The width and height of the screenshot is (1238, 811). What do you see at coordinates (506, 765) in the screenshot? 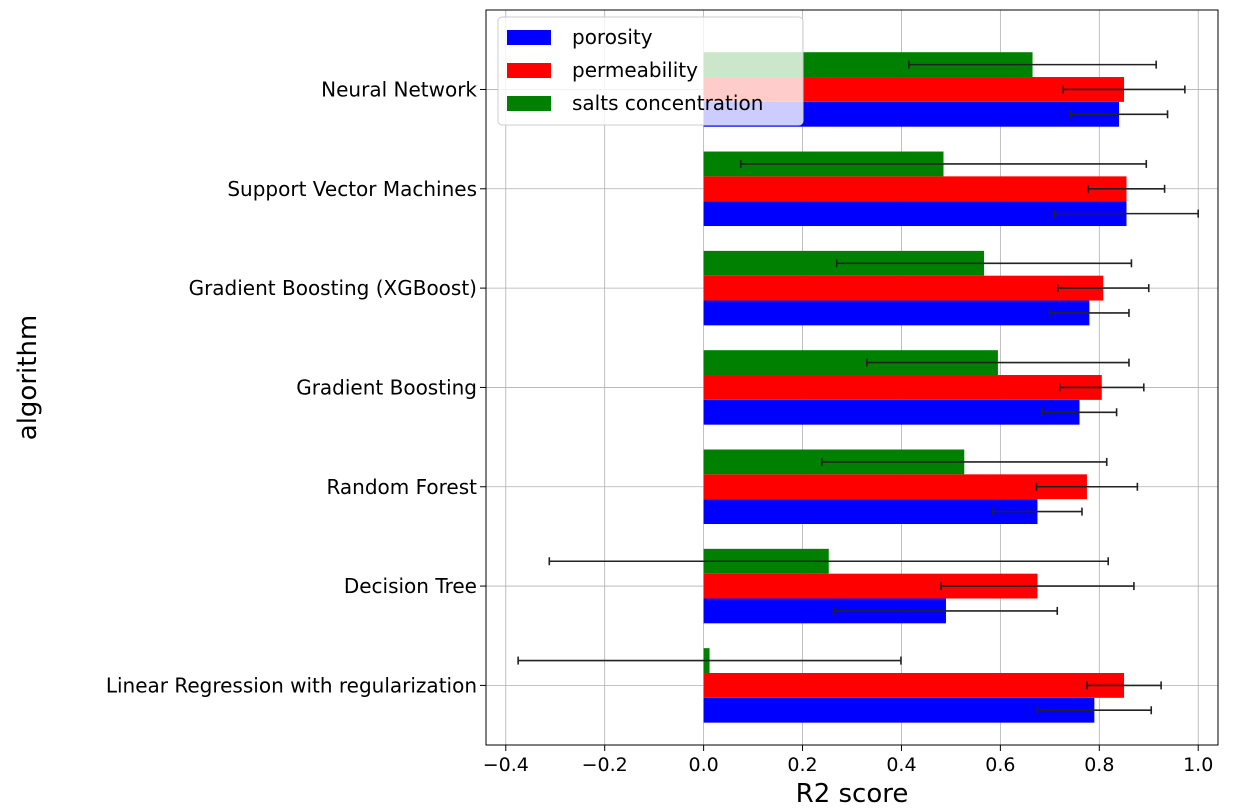
I see `x-tick-label: −0.4` at bounding box center [506, 765].